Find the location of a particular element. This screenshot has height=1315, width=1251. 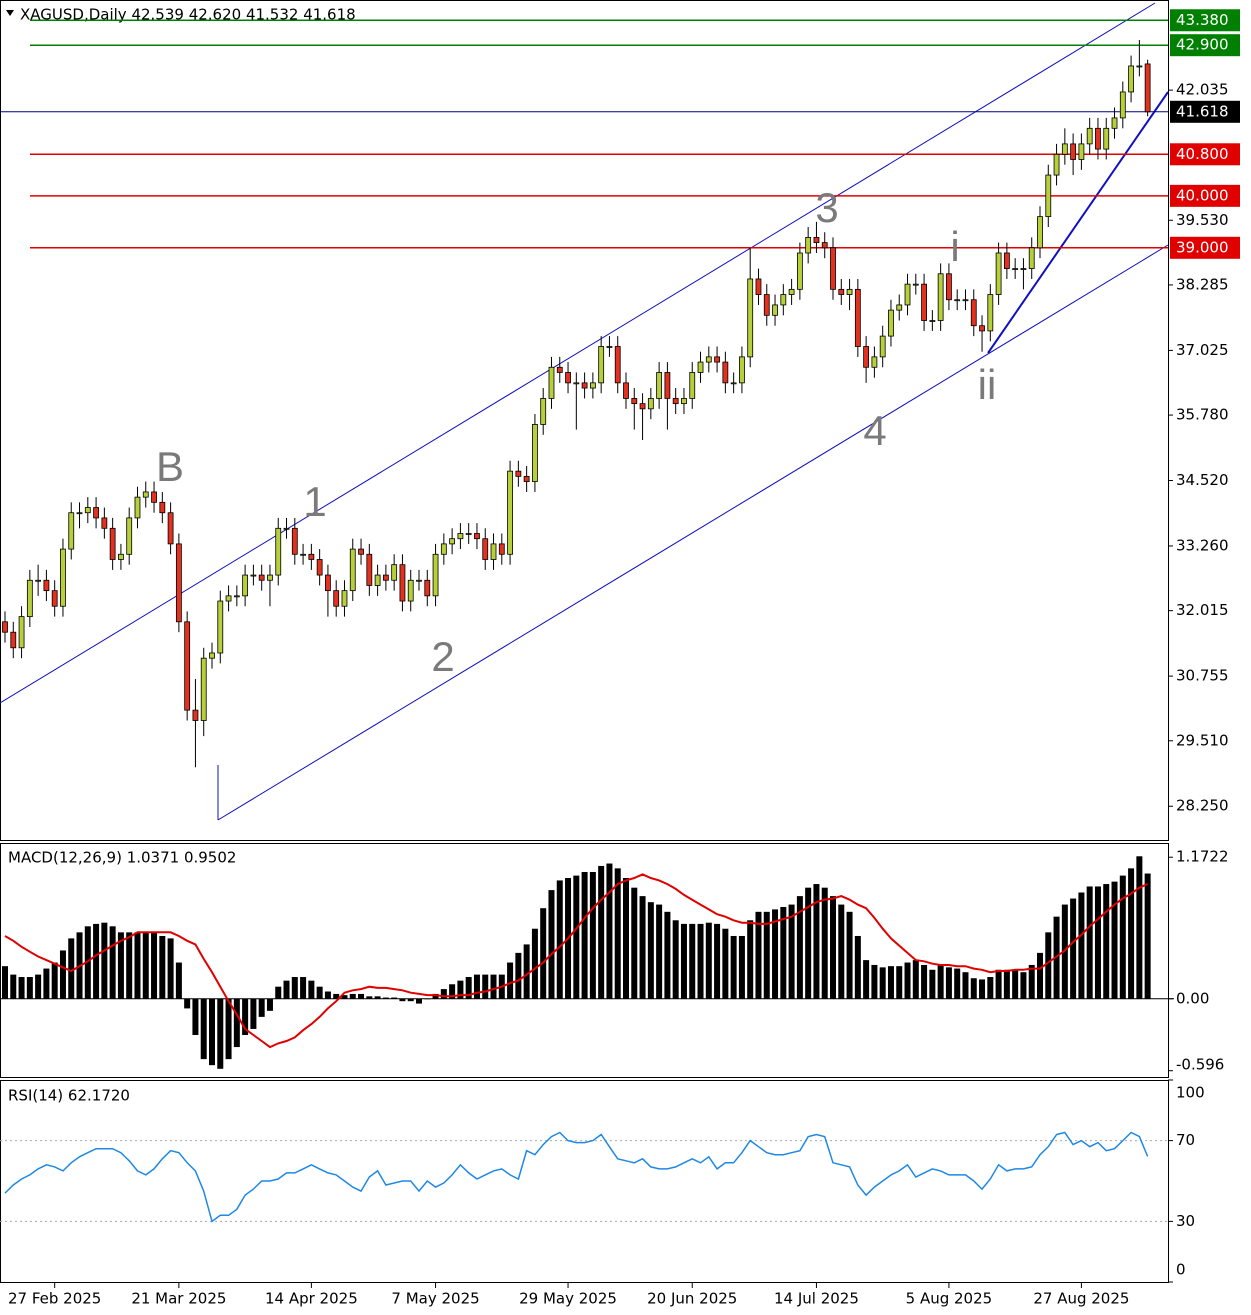

y-tick-label: 100 is located at coordinates (1190, 1093).